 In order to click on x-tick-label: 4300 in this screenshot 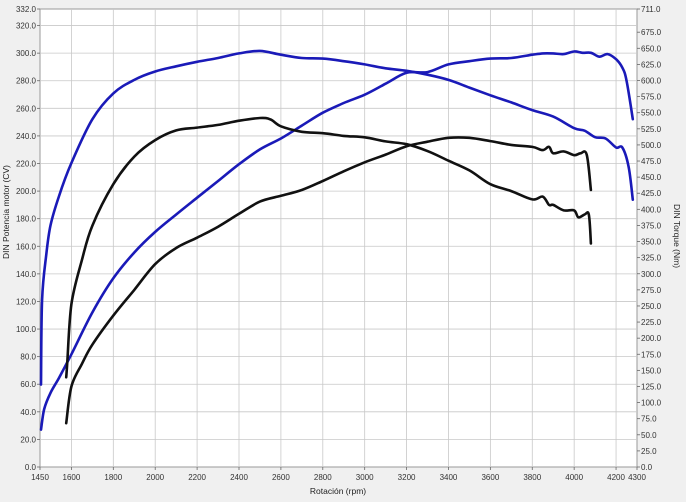, I will do `click(637, 477)`.